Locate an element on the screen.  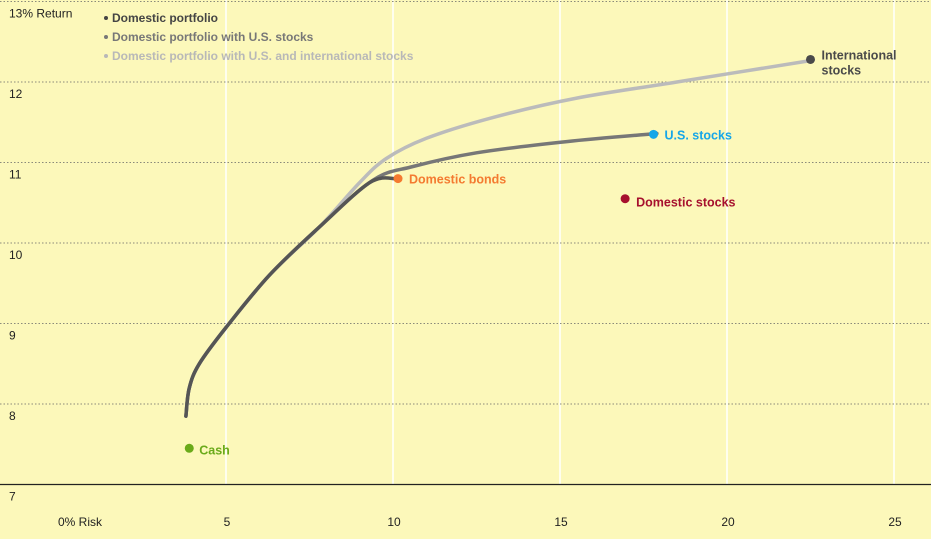
y-tick-label: 10 is located at coordinates (16, 255).